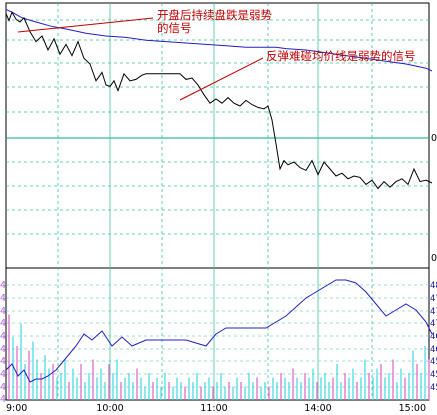  Describe the element at coordinates (214, 15) in the screenshot. I see `annotation-1-line1: 开盘后持续盘跌是弱势` at that location.